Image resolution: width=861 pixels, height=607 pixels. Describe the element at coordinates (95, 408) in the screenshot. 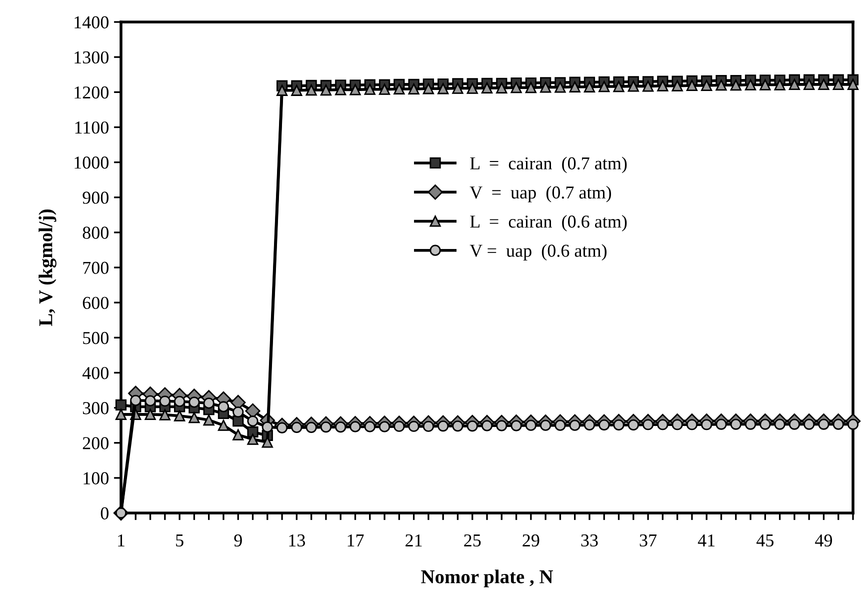

I see `y-tick-label: 300` at that location.